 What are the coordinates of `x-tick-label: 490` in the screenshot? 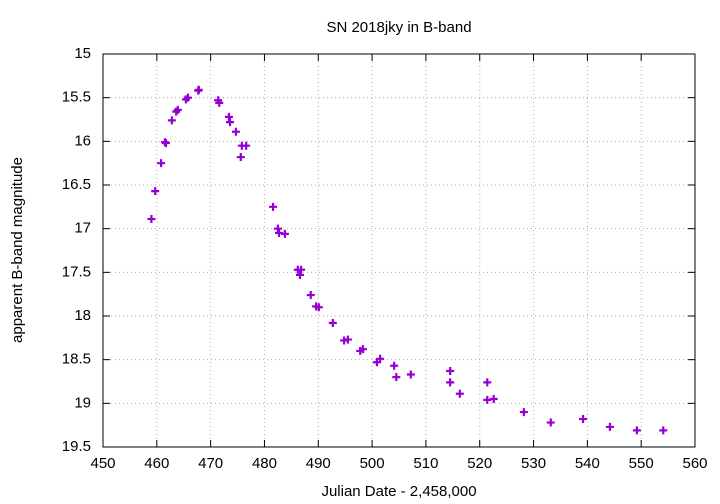 It's located at (318, 463).